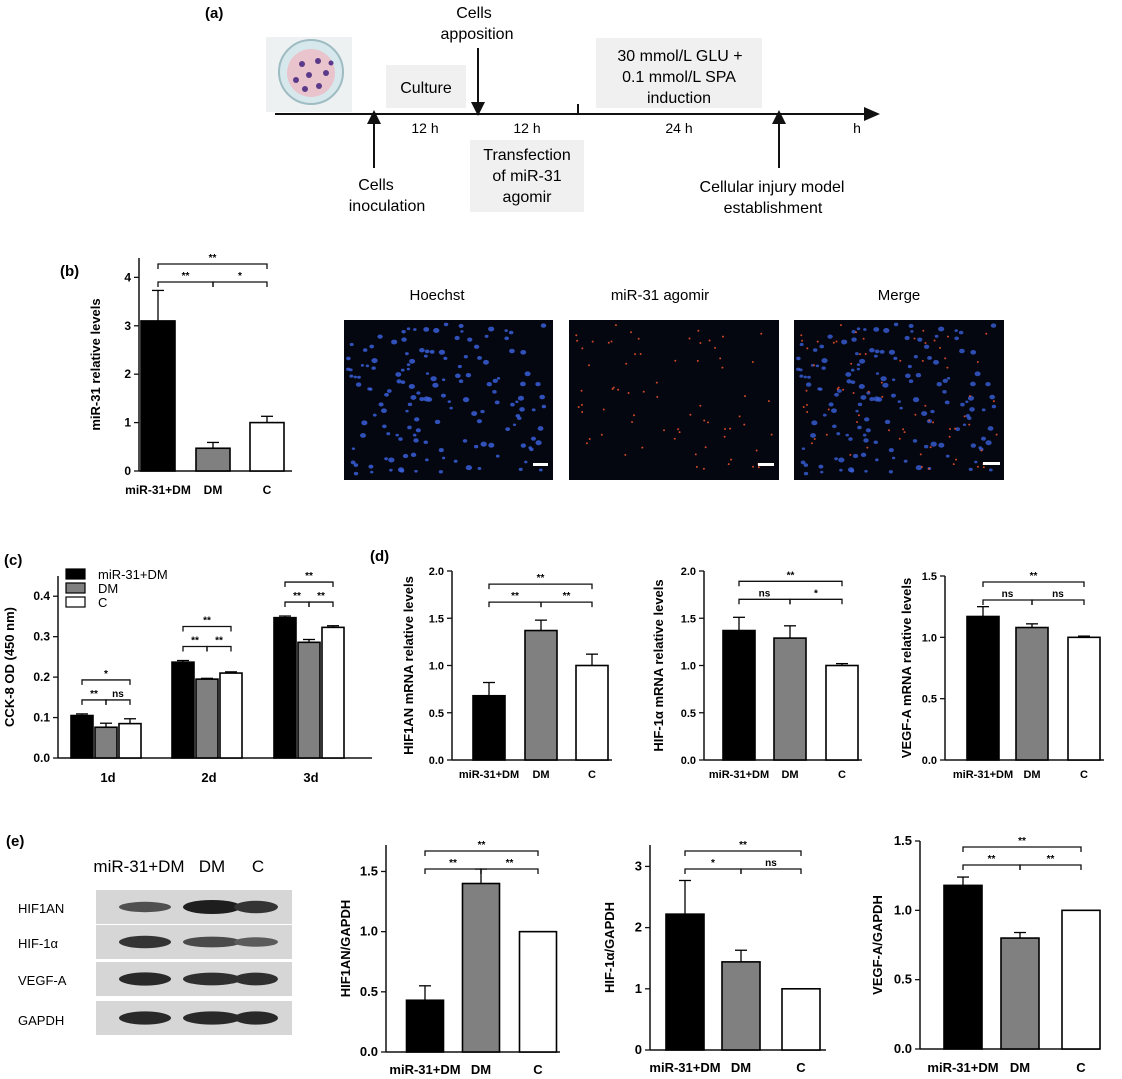  Describe the element at coordinates (515, 596) in the screenshot. I see `chart-d1-bracket-0-label: **` at that location.